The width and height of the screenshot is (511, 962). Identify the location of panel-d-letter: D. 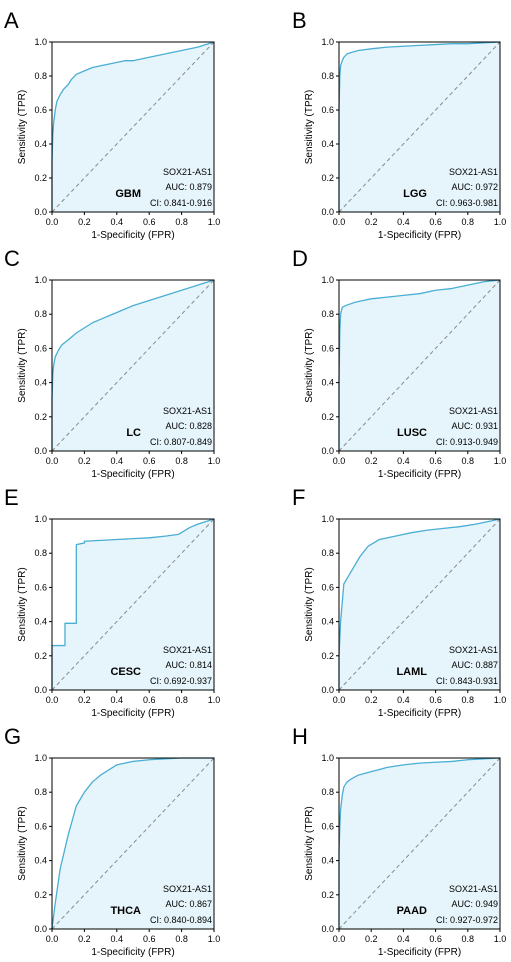
(300, 258).